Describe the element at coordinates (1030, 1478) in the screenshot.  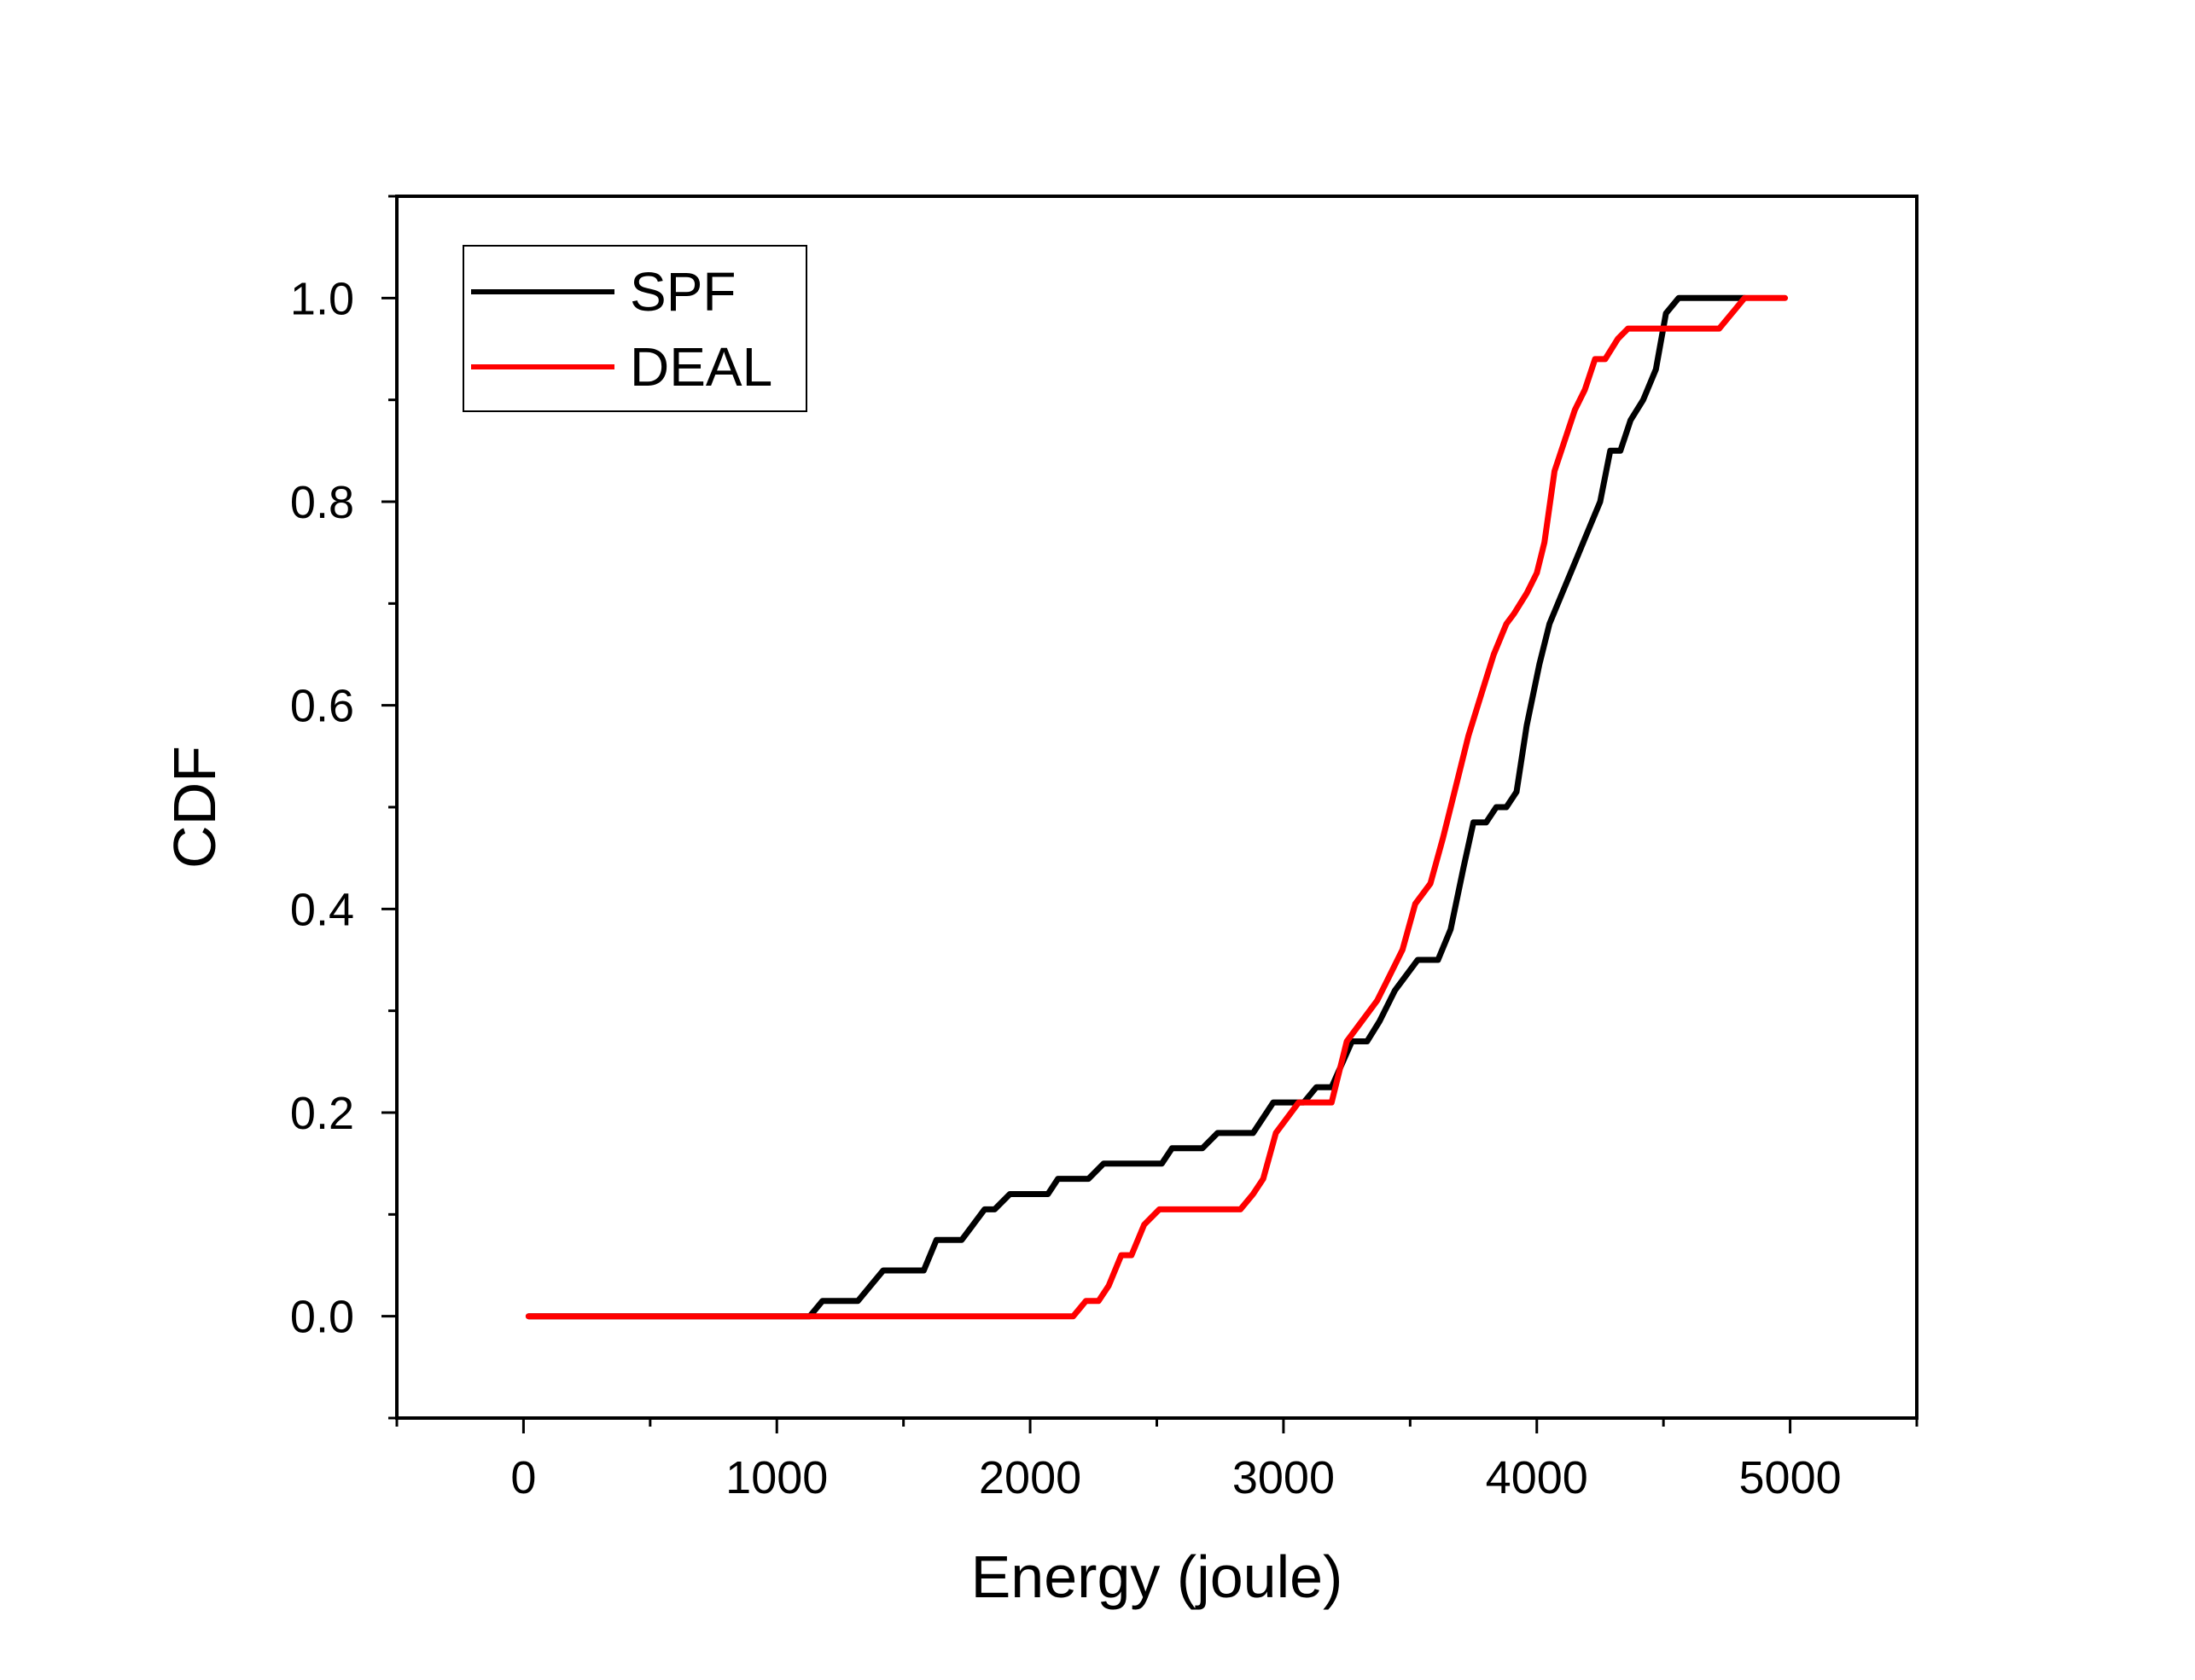
I see `x-tick-label: 2000` at that location.